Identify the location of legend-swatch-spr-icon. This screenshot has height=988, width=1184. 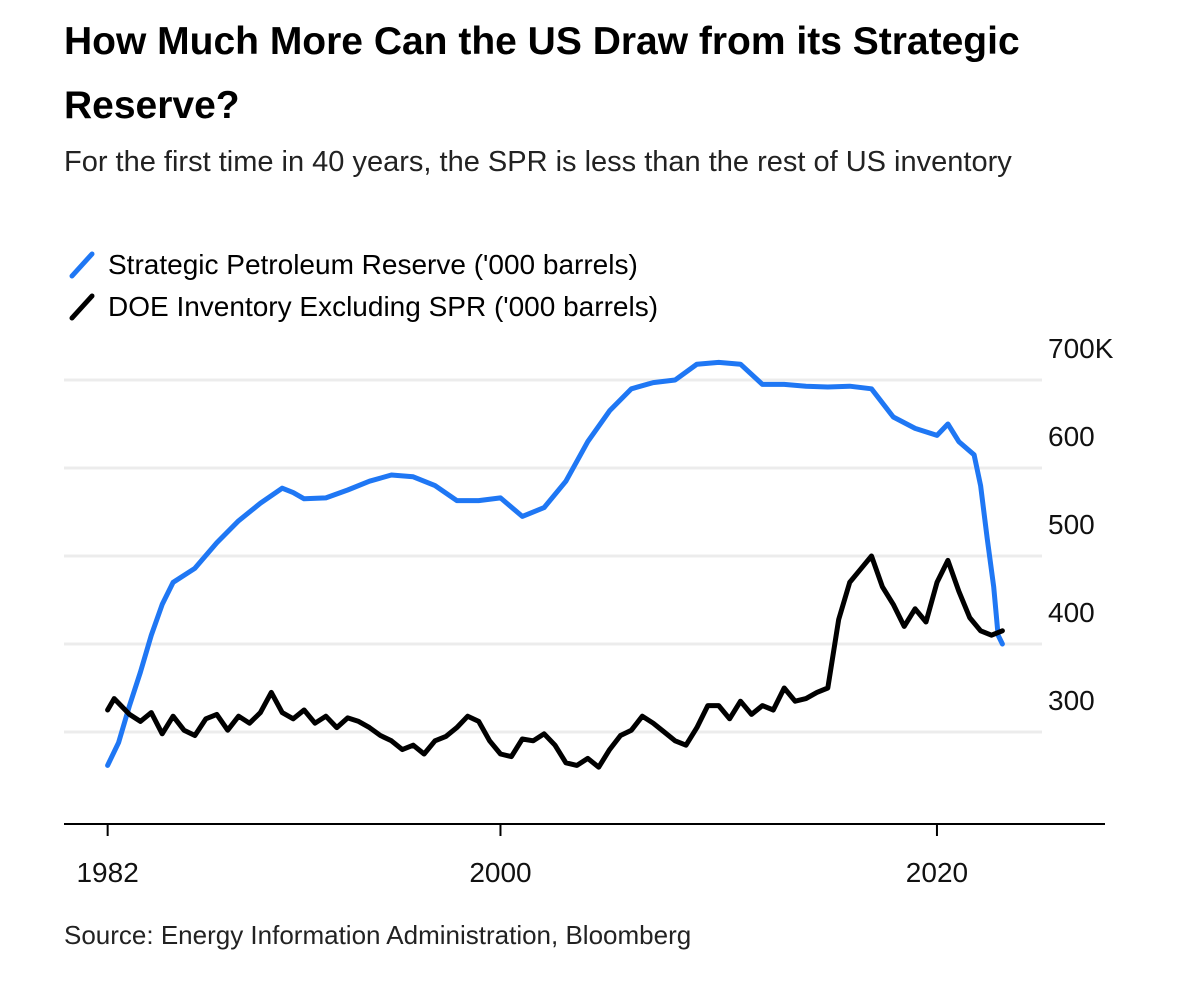
(82, 265).